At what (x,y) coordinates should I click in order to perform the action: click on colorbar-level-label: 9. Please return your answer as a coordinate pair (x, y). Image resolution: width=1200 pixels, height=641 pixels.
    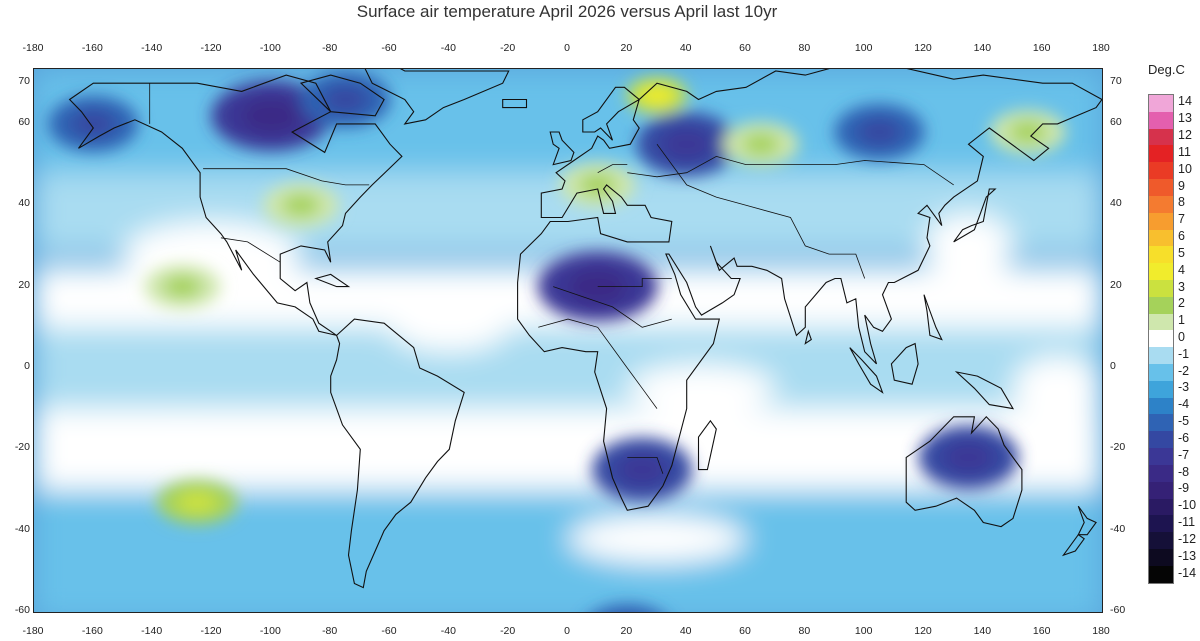
    Looking at the image, I should click on (1181, 185).